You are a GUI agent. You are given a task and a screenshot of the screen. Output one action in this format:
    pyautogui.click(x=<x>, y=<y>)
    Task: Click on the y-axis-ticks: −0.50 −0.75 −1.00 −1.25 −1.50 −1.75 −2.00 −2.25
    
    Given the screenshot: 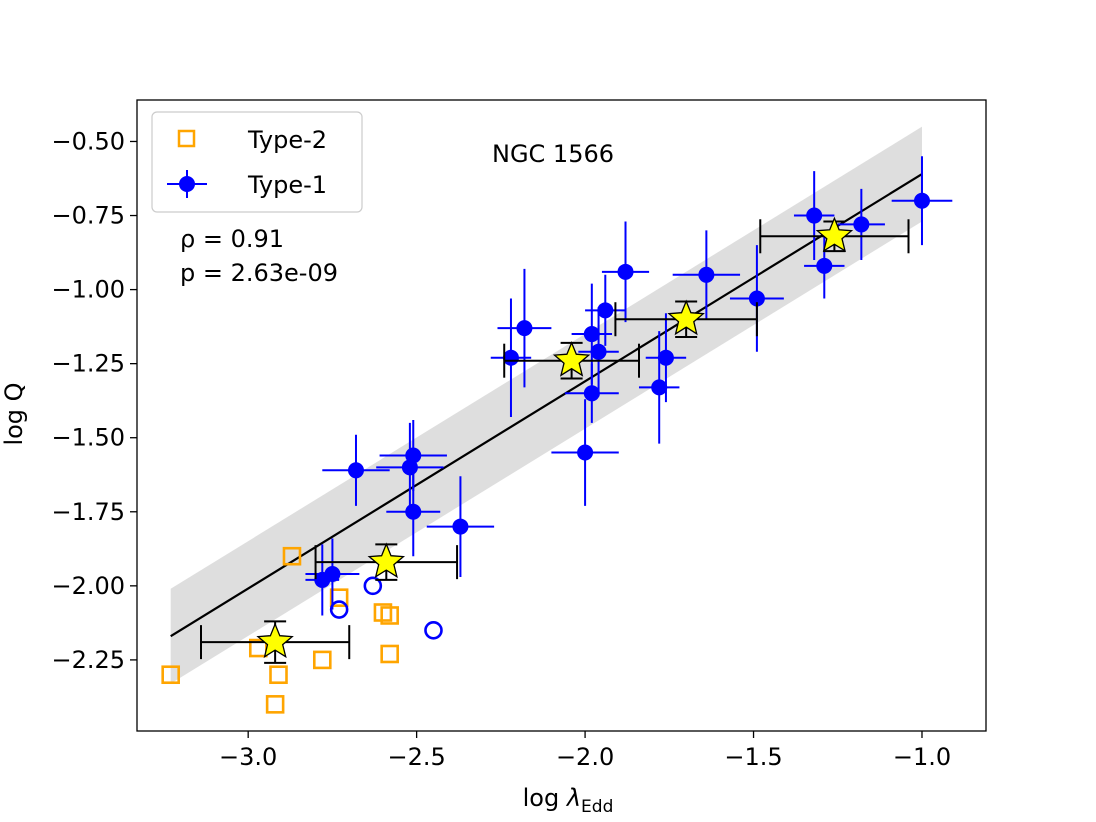 What is the action you would take?
    pyautogui.click(x=94, y=400)
    